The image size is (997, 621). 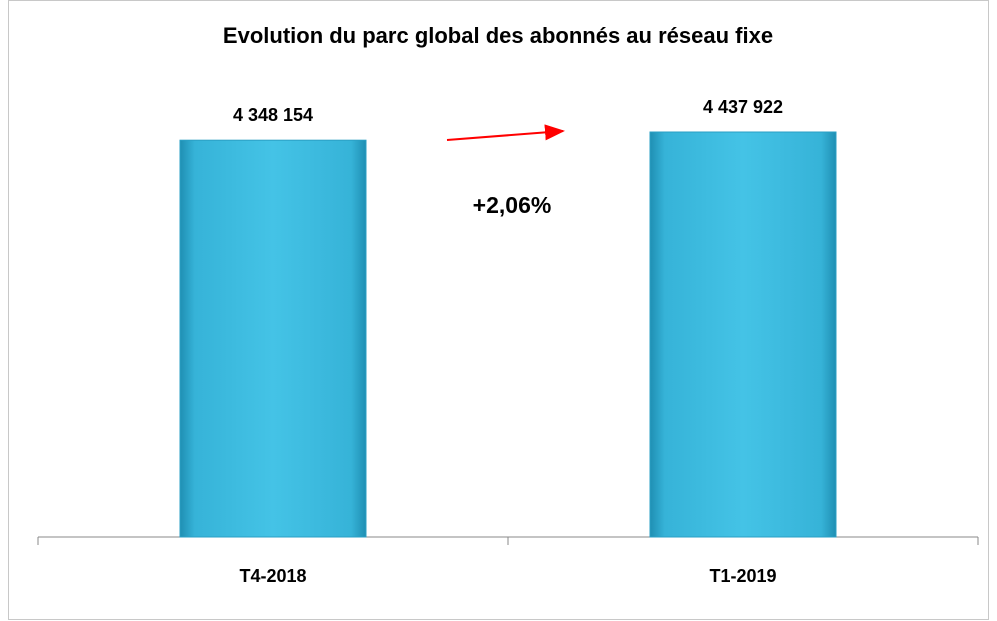 I want to click on trend-arrow, so click(x=505, y=132).